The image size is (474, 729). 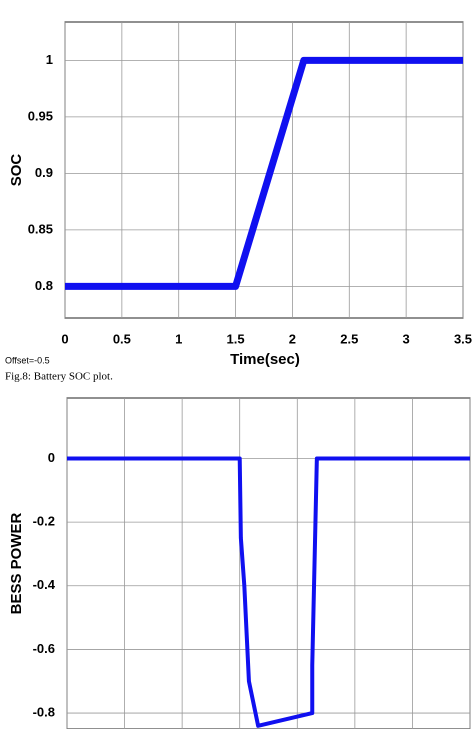 I want to click on y-tick-label: -0.2, so click(x=44, y=521).